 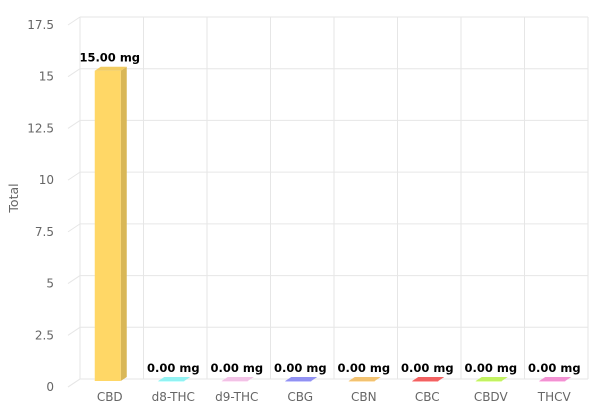 I want to click on y-tick-label: 12.5, so click(x=40, y=128).